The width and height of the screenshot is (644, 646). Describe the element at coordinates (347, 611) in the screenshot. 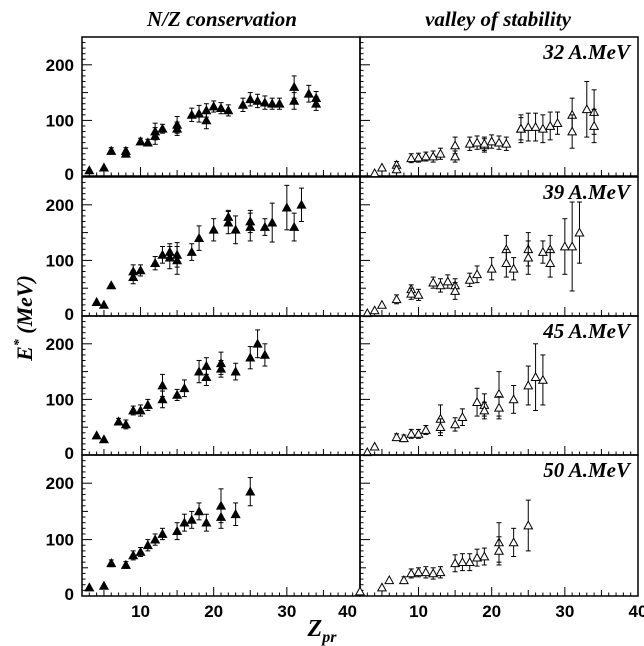

I see `x-tick-label: 40` at that location.